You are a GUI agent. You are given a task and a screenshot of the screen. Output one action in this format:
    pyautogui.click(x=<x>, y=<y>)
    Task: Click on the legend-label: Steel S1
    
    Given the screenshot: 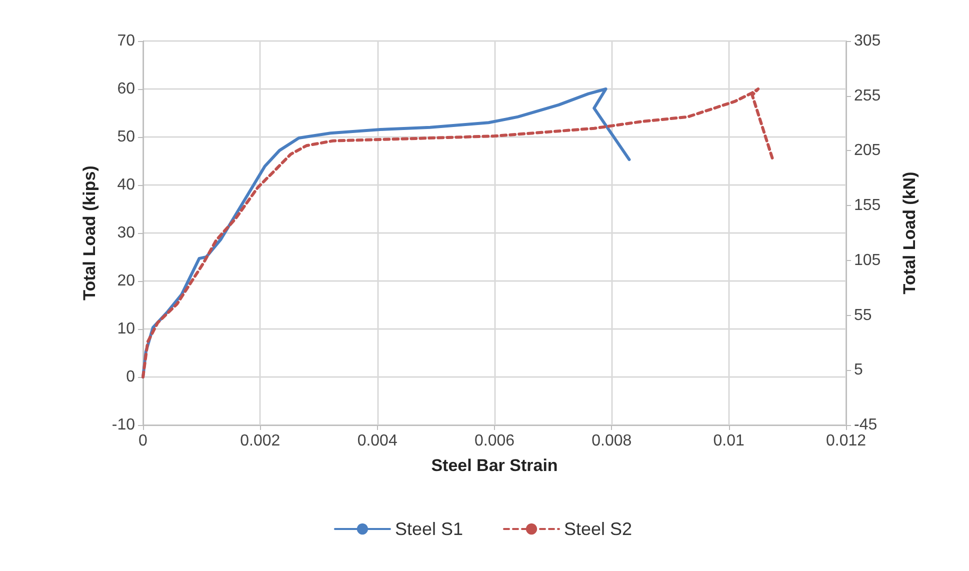 What is the action you would take?
    pyautogui.click(x=428, y=529)
    